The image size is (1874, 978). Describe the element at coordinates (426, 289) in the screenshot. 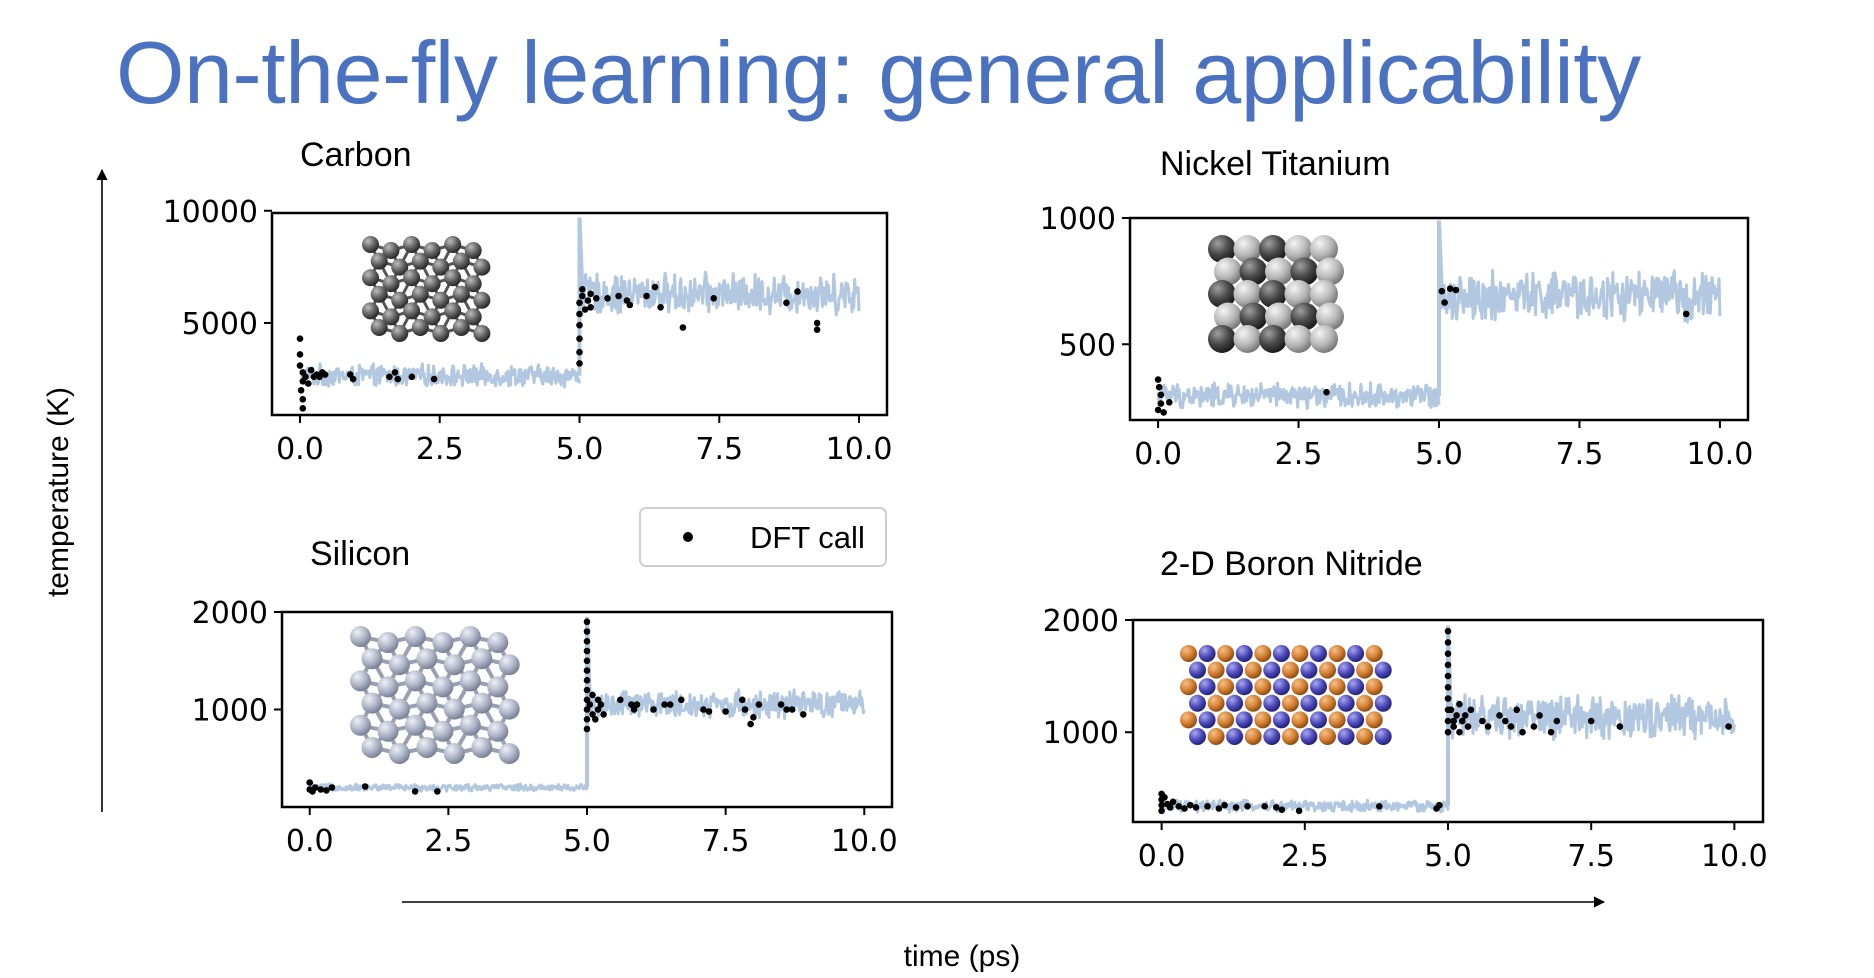

I see `carbon-diamond-lattice-icon` at that location.